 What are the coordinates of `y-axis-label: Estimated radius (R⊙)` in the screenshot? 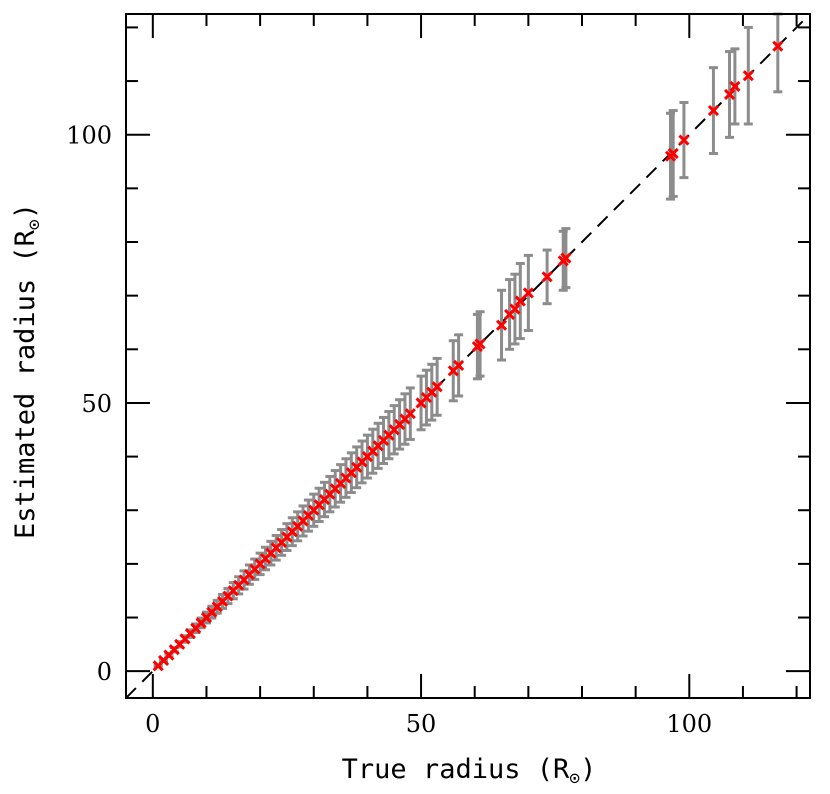 It's located at (27, 371).